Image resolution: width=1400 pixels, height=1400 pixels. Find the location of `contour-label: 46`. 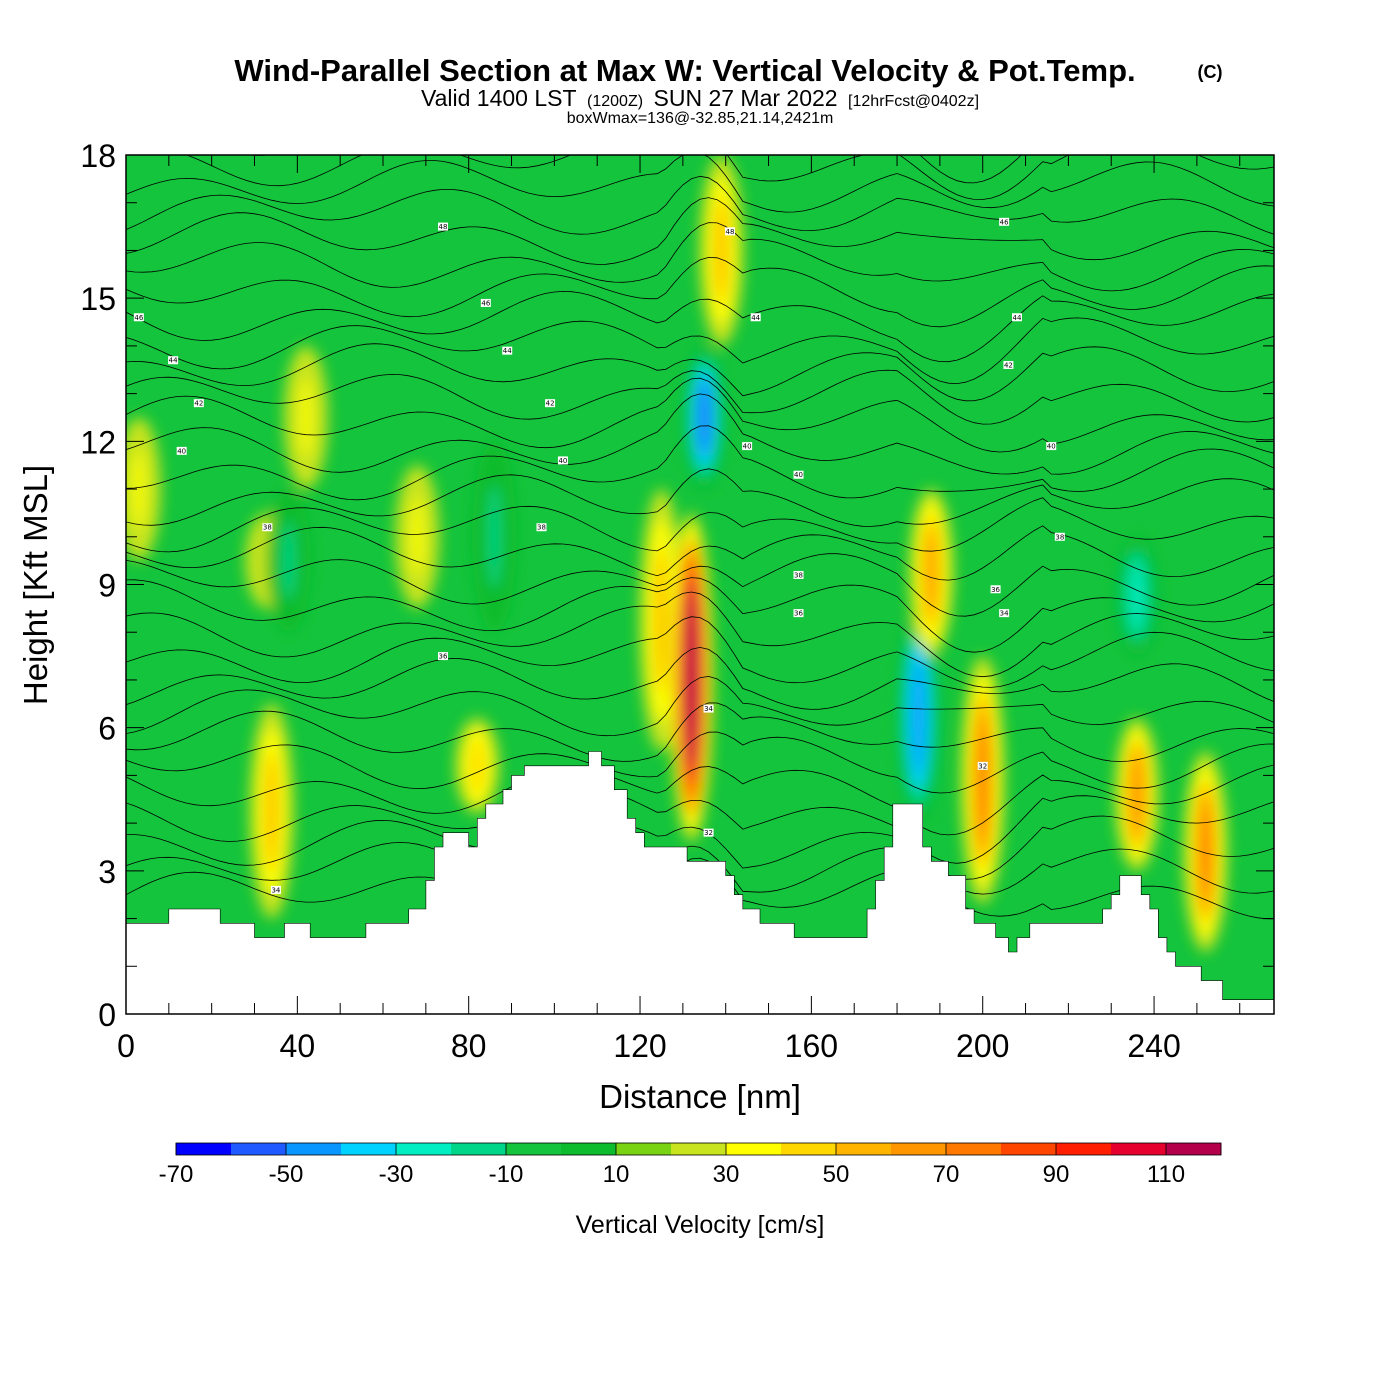

contour-label: 46 is located at coordinates (485, 302).